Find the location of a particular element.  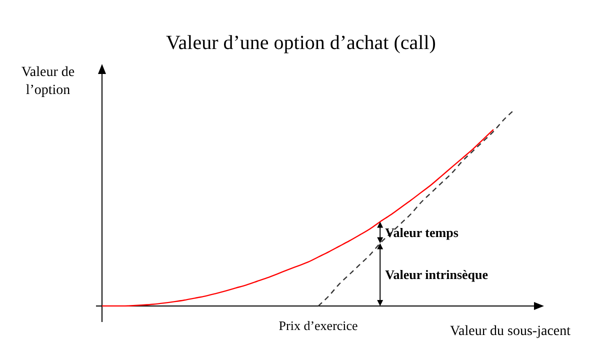

annotation: Valeur temps is located at coordinates (421, 232).